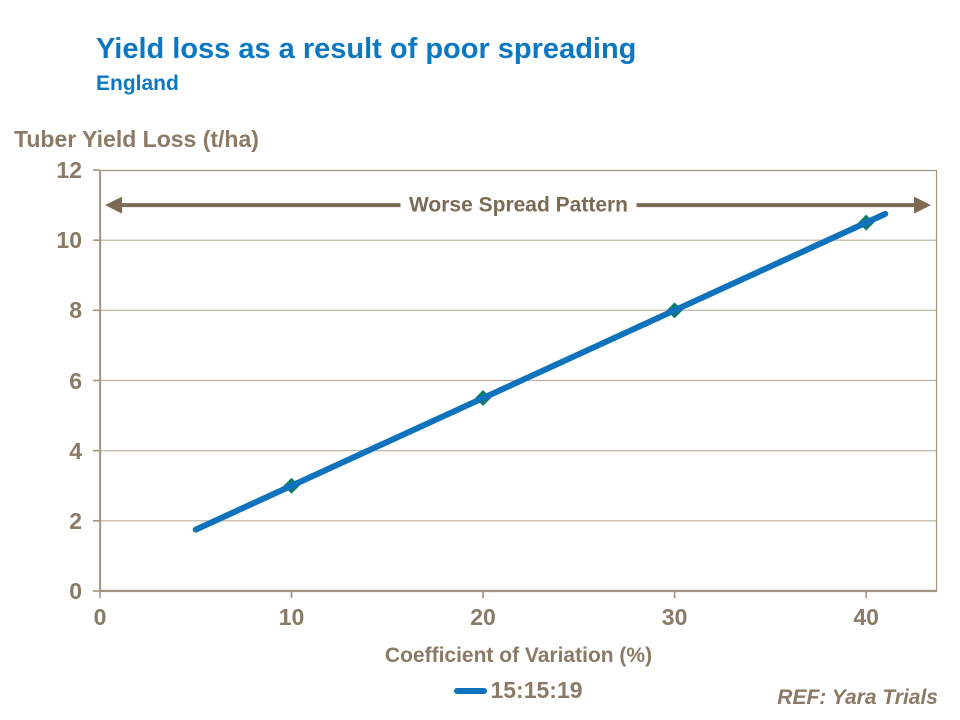 The height and width of the screenshot is (720, 960). Describe the element at coordinates (75, 310) in the screenshot. I see `y-tick-label: 8` at that location.